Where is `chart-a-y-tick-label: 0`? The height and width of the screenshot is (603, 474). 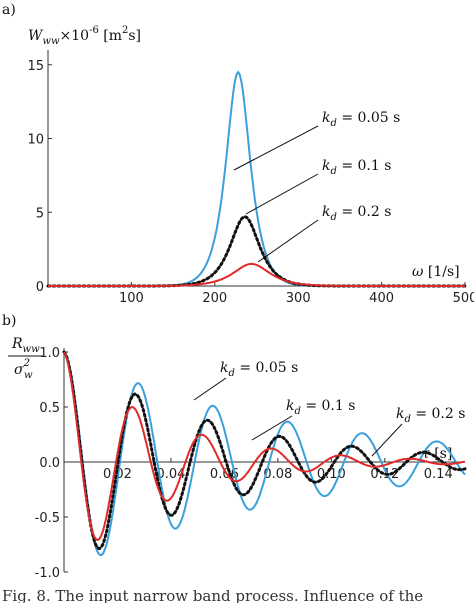 chart-a-y-tick-label: 0 is located at coordinates (40, 287).